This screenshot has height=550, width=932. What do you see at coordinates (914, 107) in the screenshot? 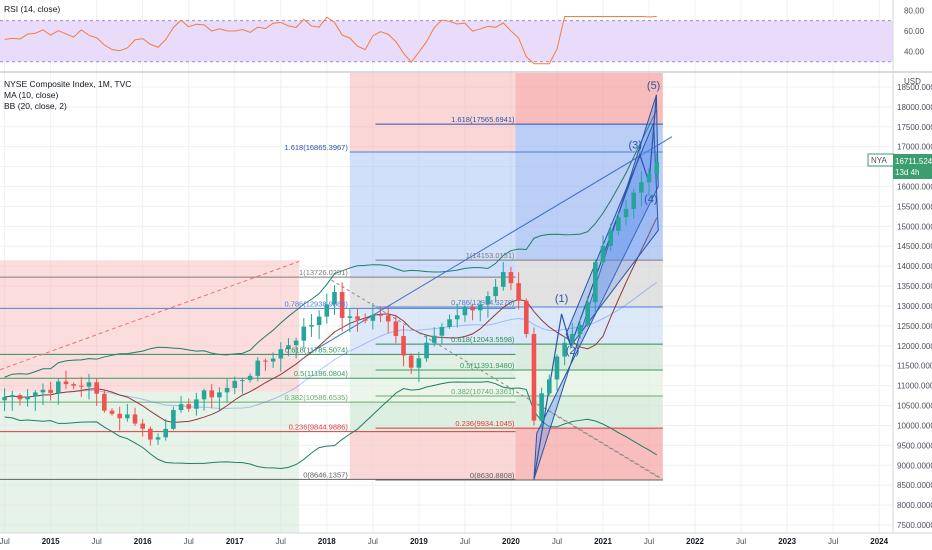
I see `price-tick-label: 18000.0000` at bounding box center [914, 107].